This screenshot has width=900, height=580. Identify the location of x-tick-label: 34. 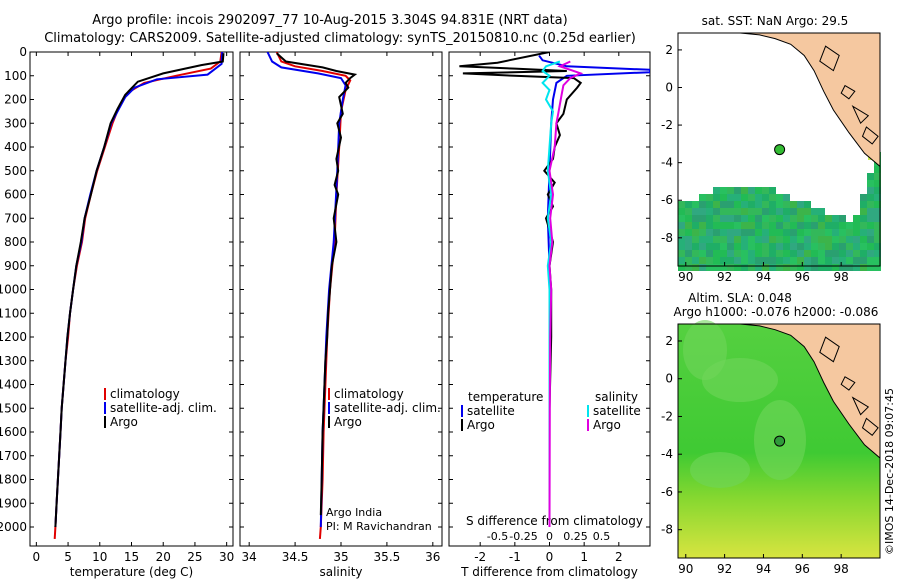
(249, 557).